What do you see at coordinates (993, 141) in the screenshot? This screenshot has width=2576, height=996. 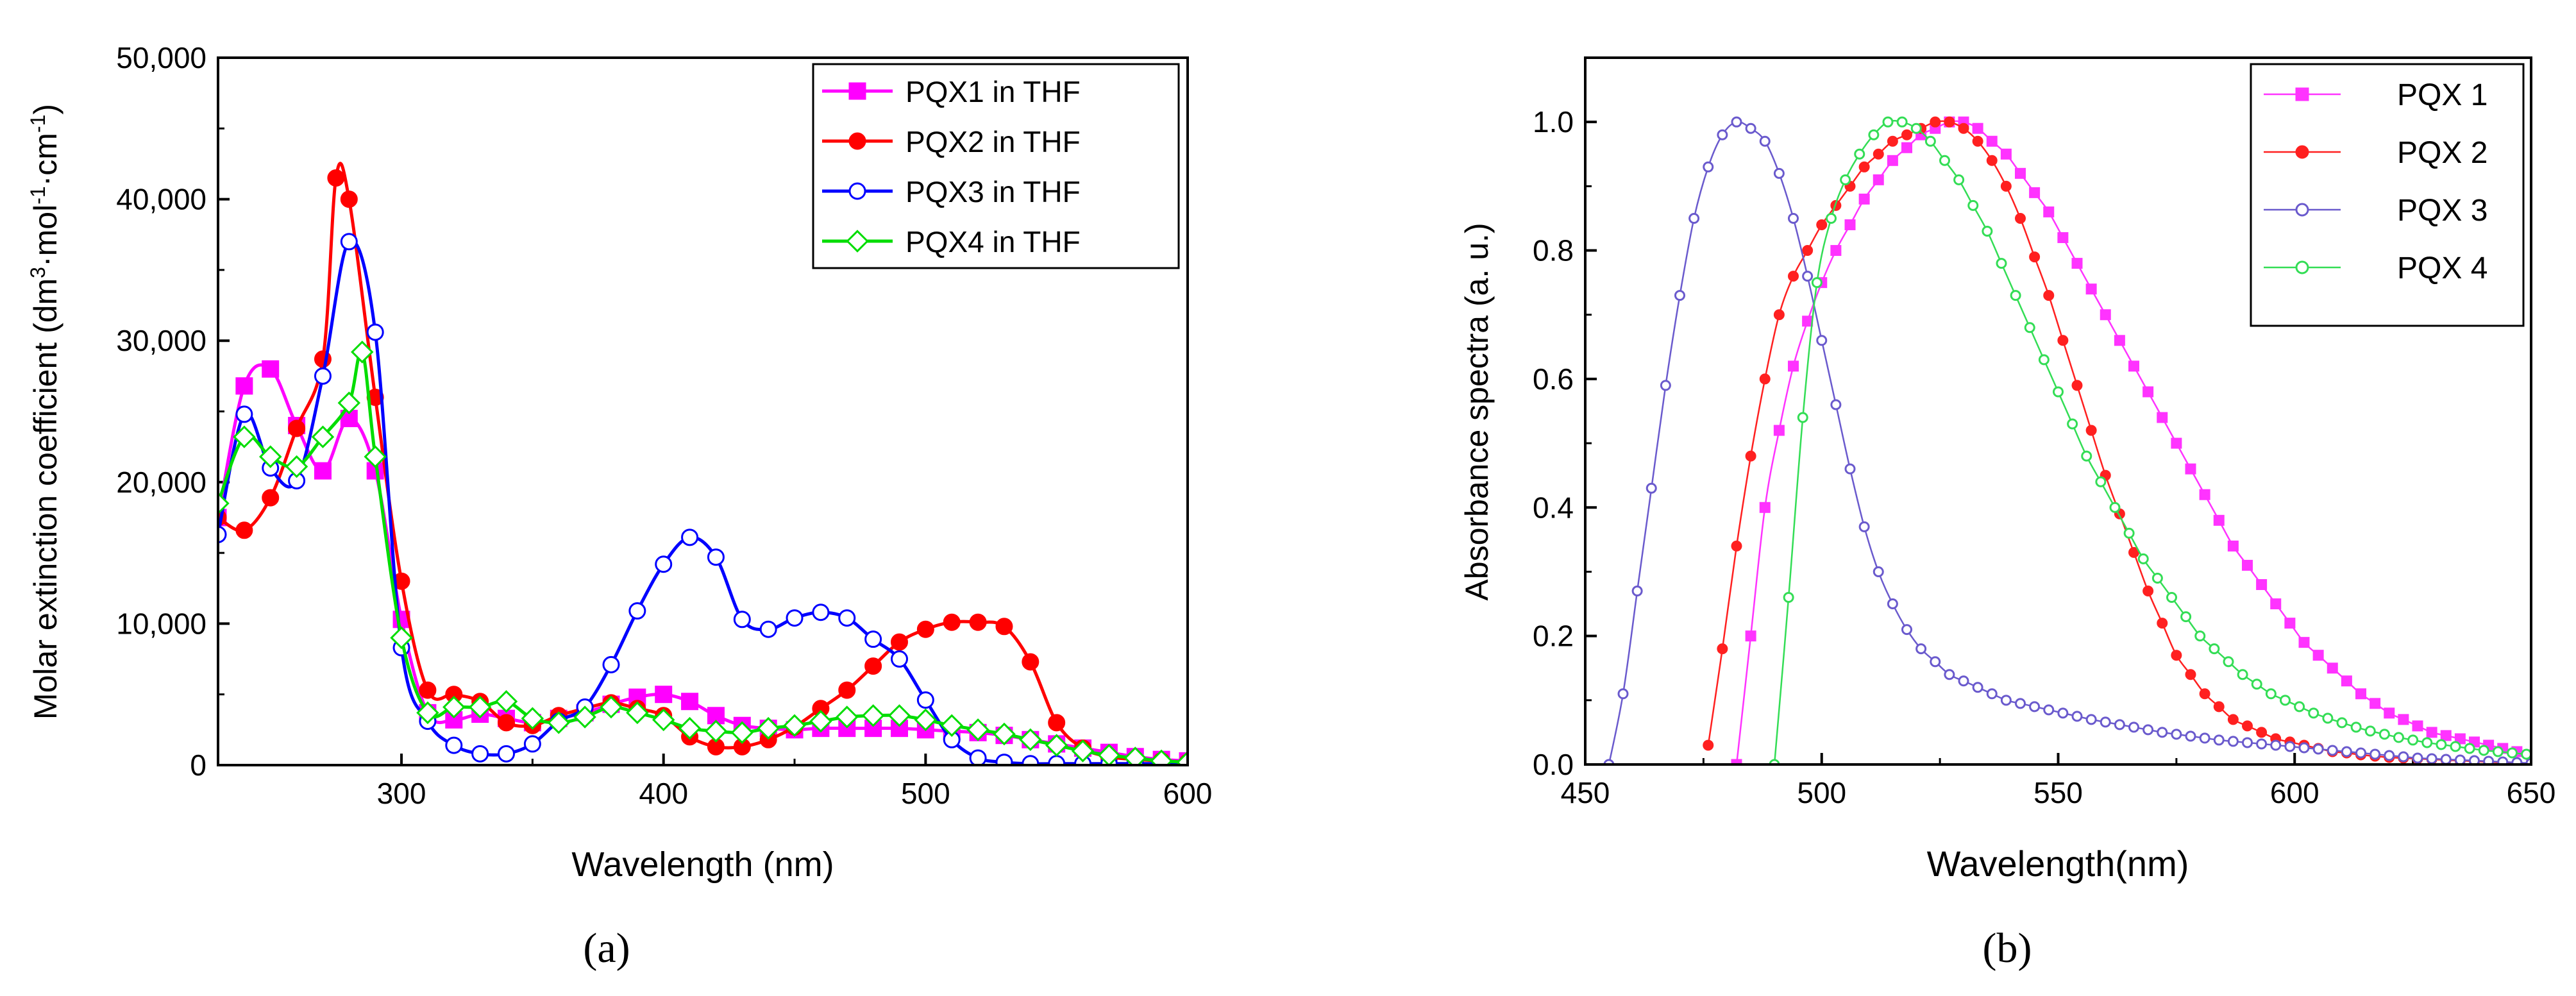 I see `panel-a-legend-label-pqx2-in-thf: PQX2 in THF` at bounding box center [993, 141].